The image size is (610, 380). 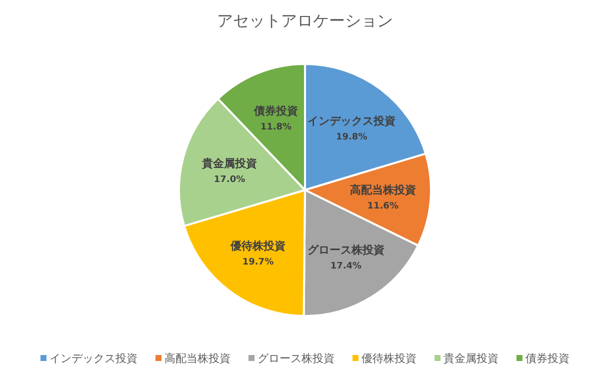 What do you see at coordinates (548, 358) in the screenshot?
I see `legend-label: 債券投資` at bounding box center [548, 358].